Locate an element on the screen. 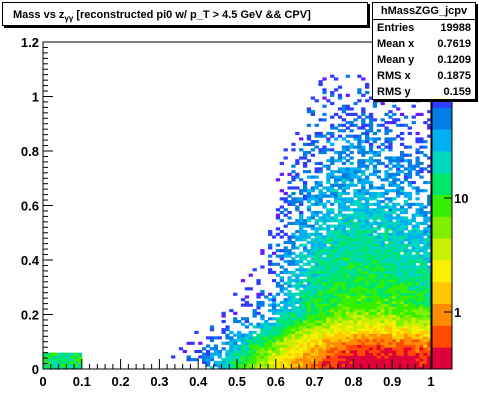 Image resolution: width=479 pixels, height=411 pixels. stats-row-rms-x: RMS x 0.1875 is located at coordinates (424, 76).